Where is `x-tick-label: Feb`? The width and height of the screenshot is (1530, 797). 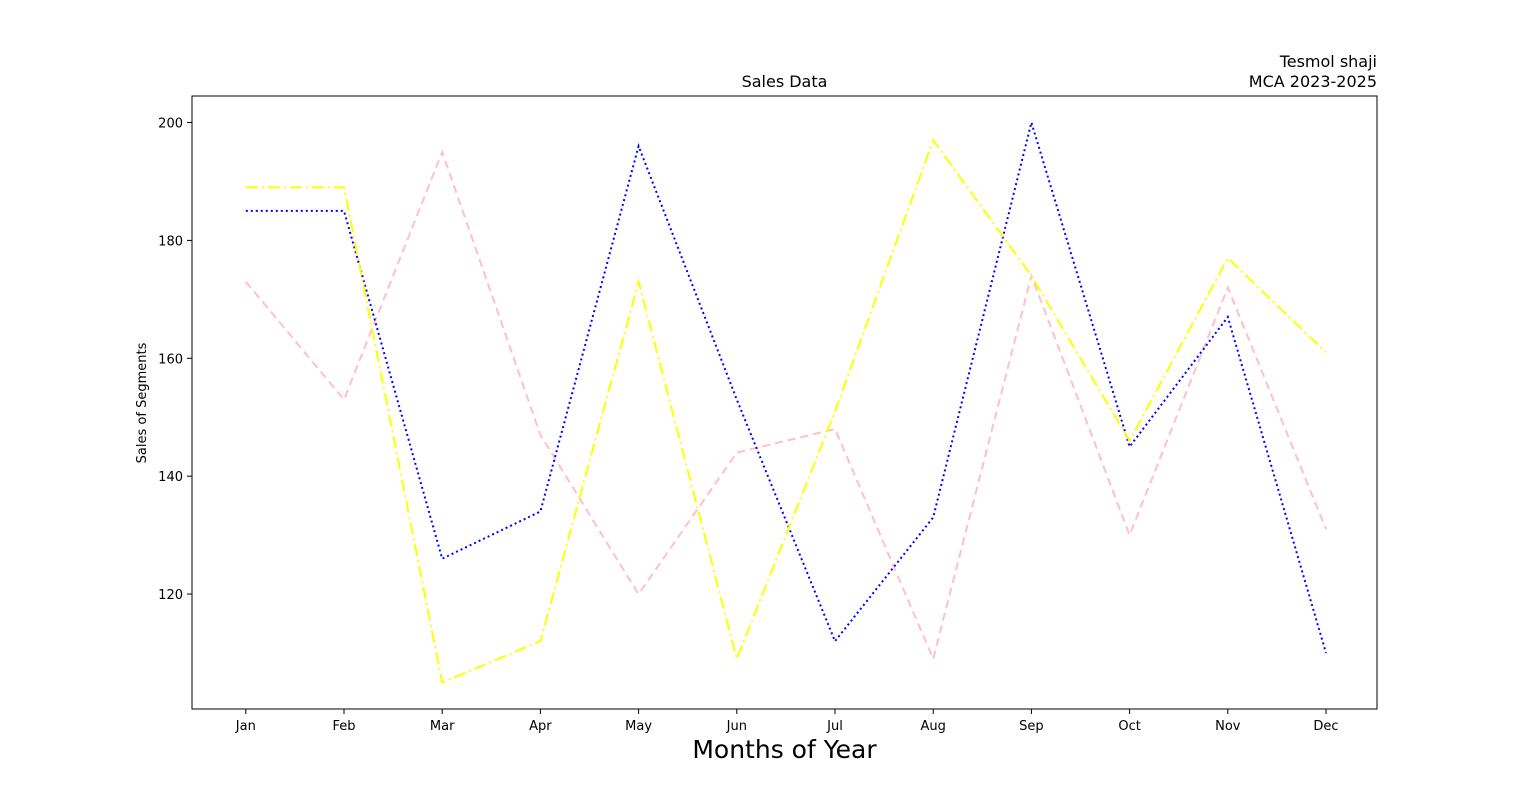
x-tick-label: Feb is located at coordinates (343, 726).